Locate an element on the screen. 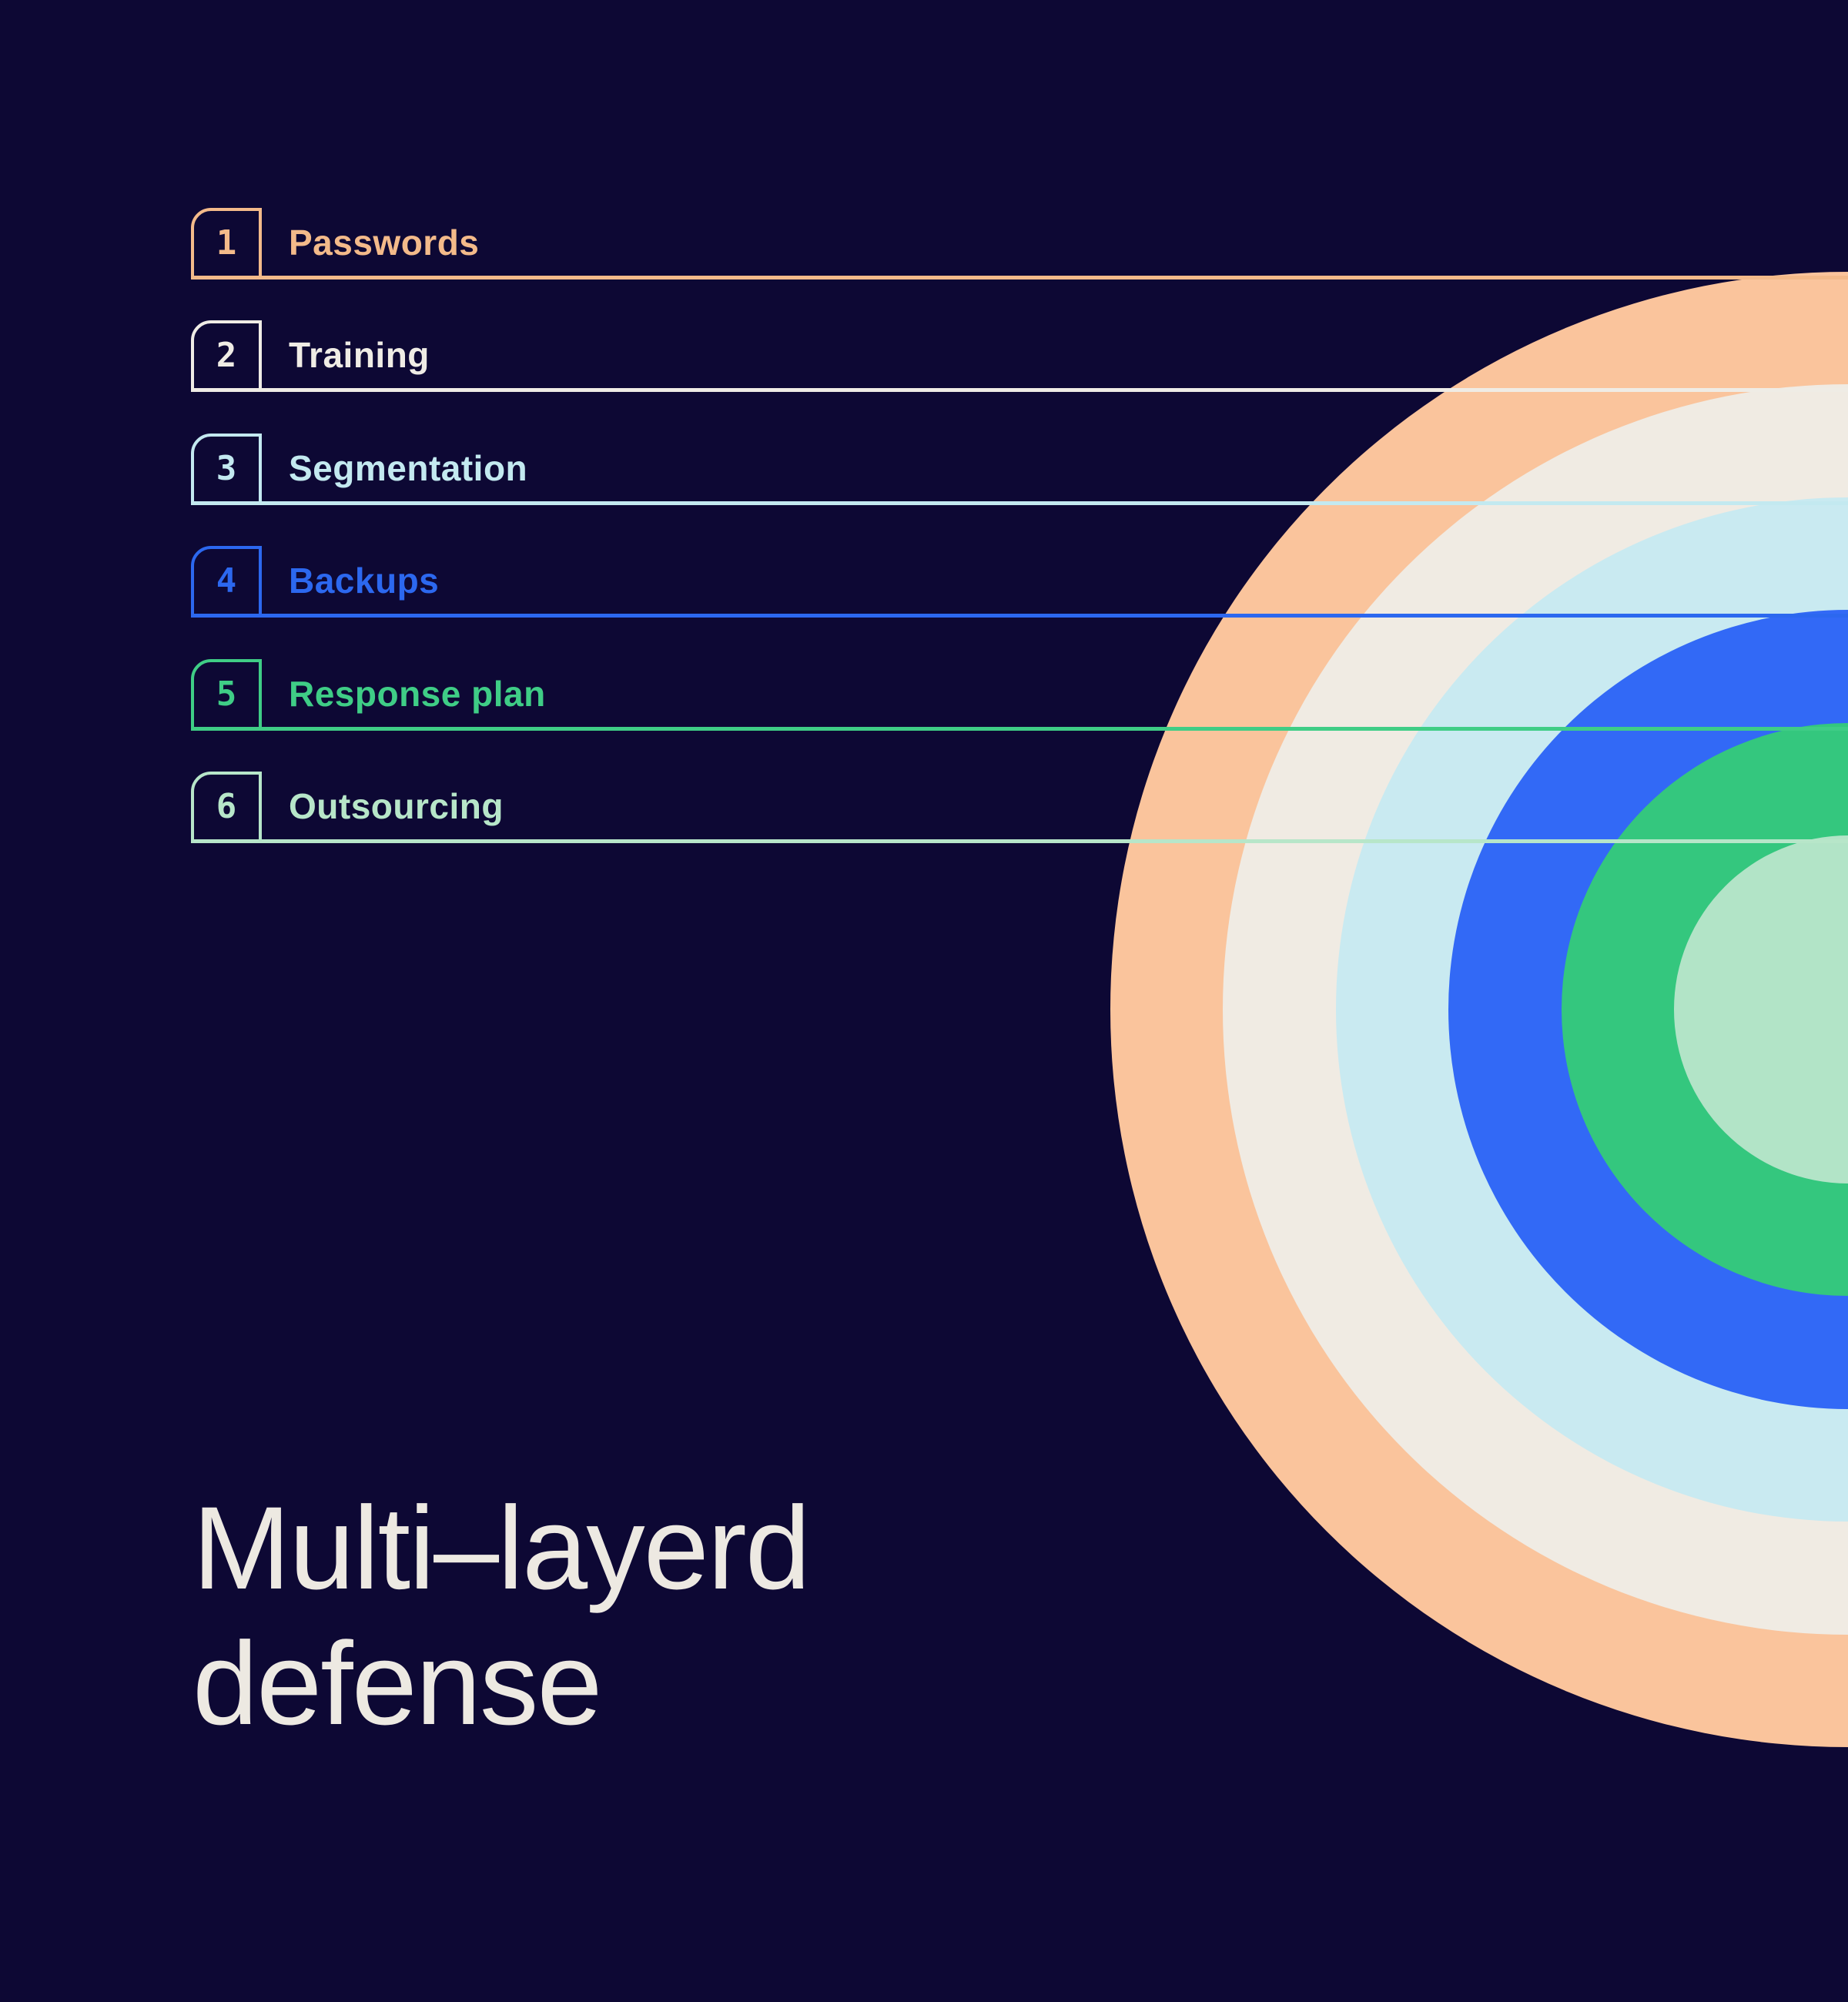  passwords-number: 1 is located at coordinates (226, 243).